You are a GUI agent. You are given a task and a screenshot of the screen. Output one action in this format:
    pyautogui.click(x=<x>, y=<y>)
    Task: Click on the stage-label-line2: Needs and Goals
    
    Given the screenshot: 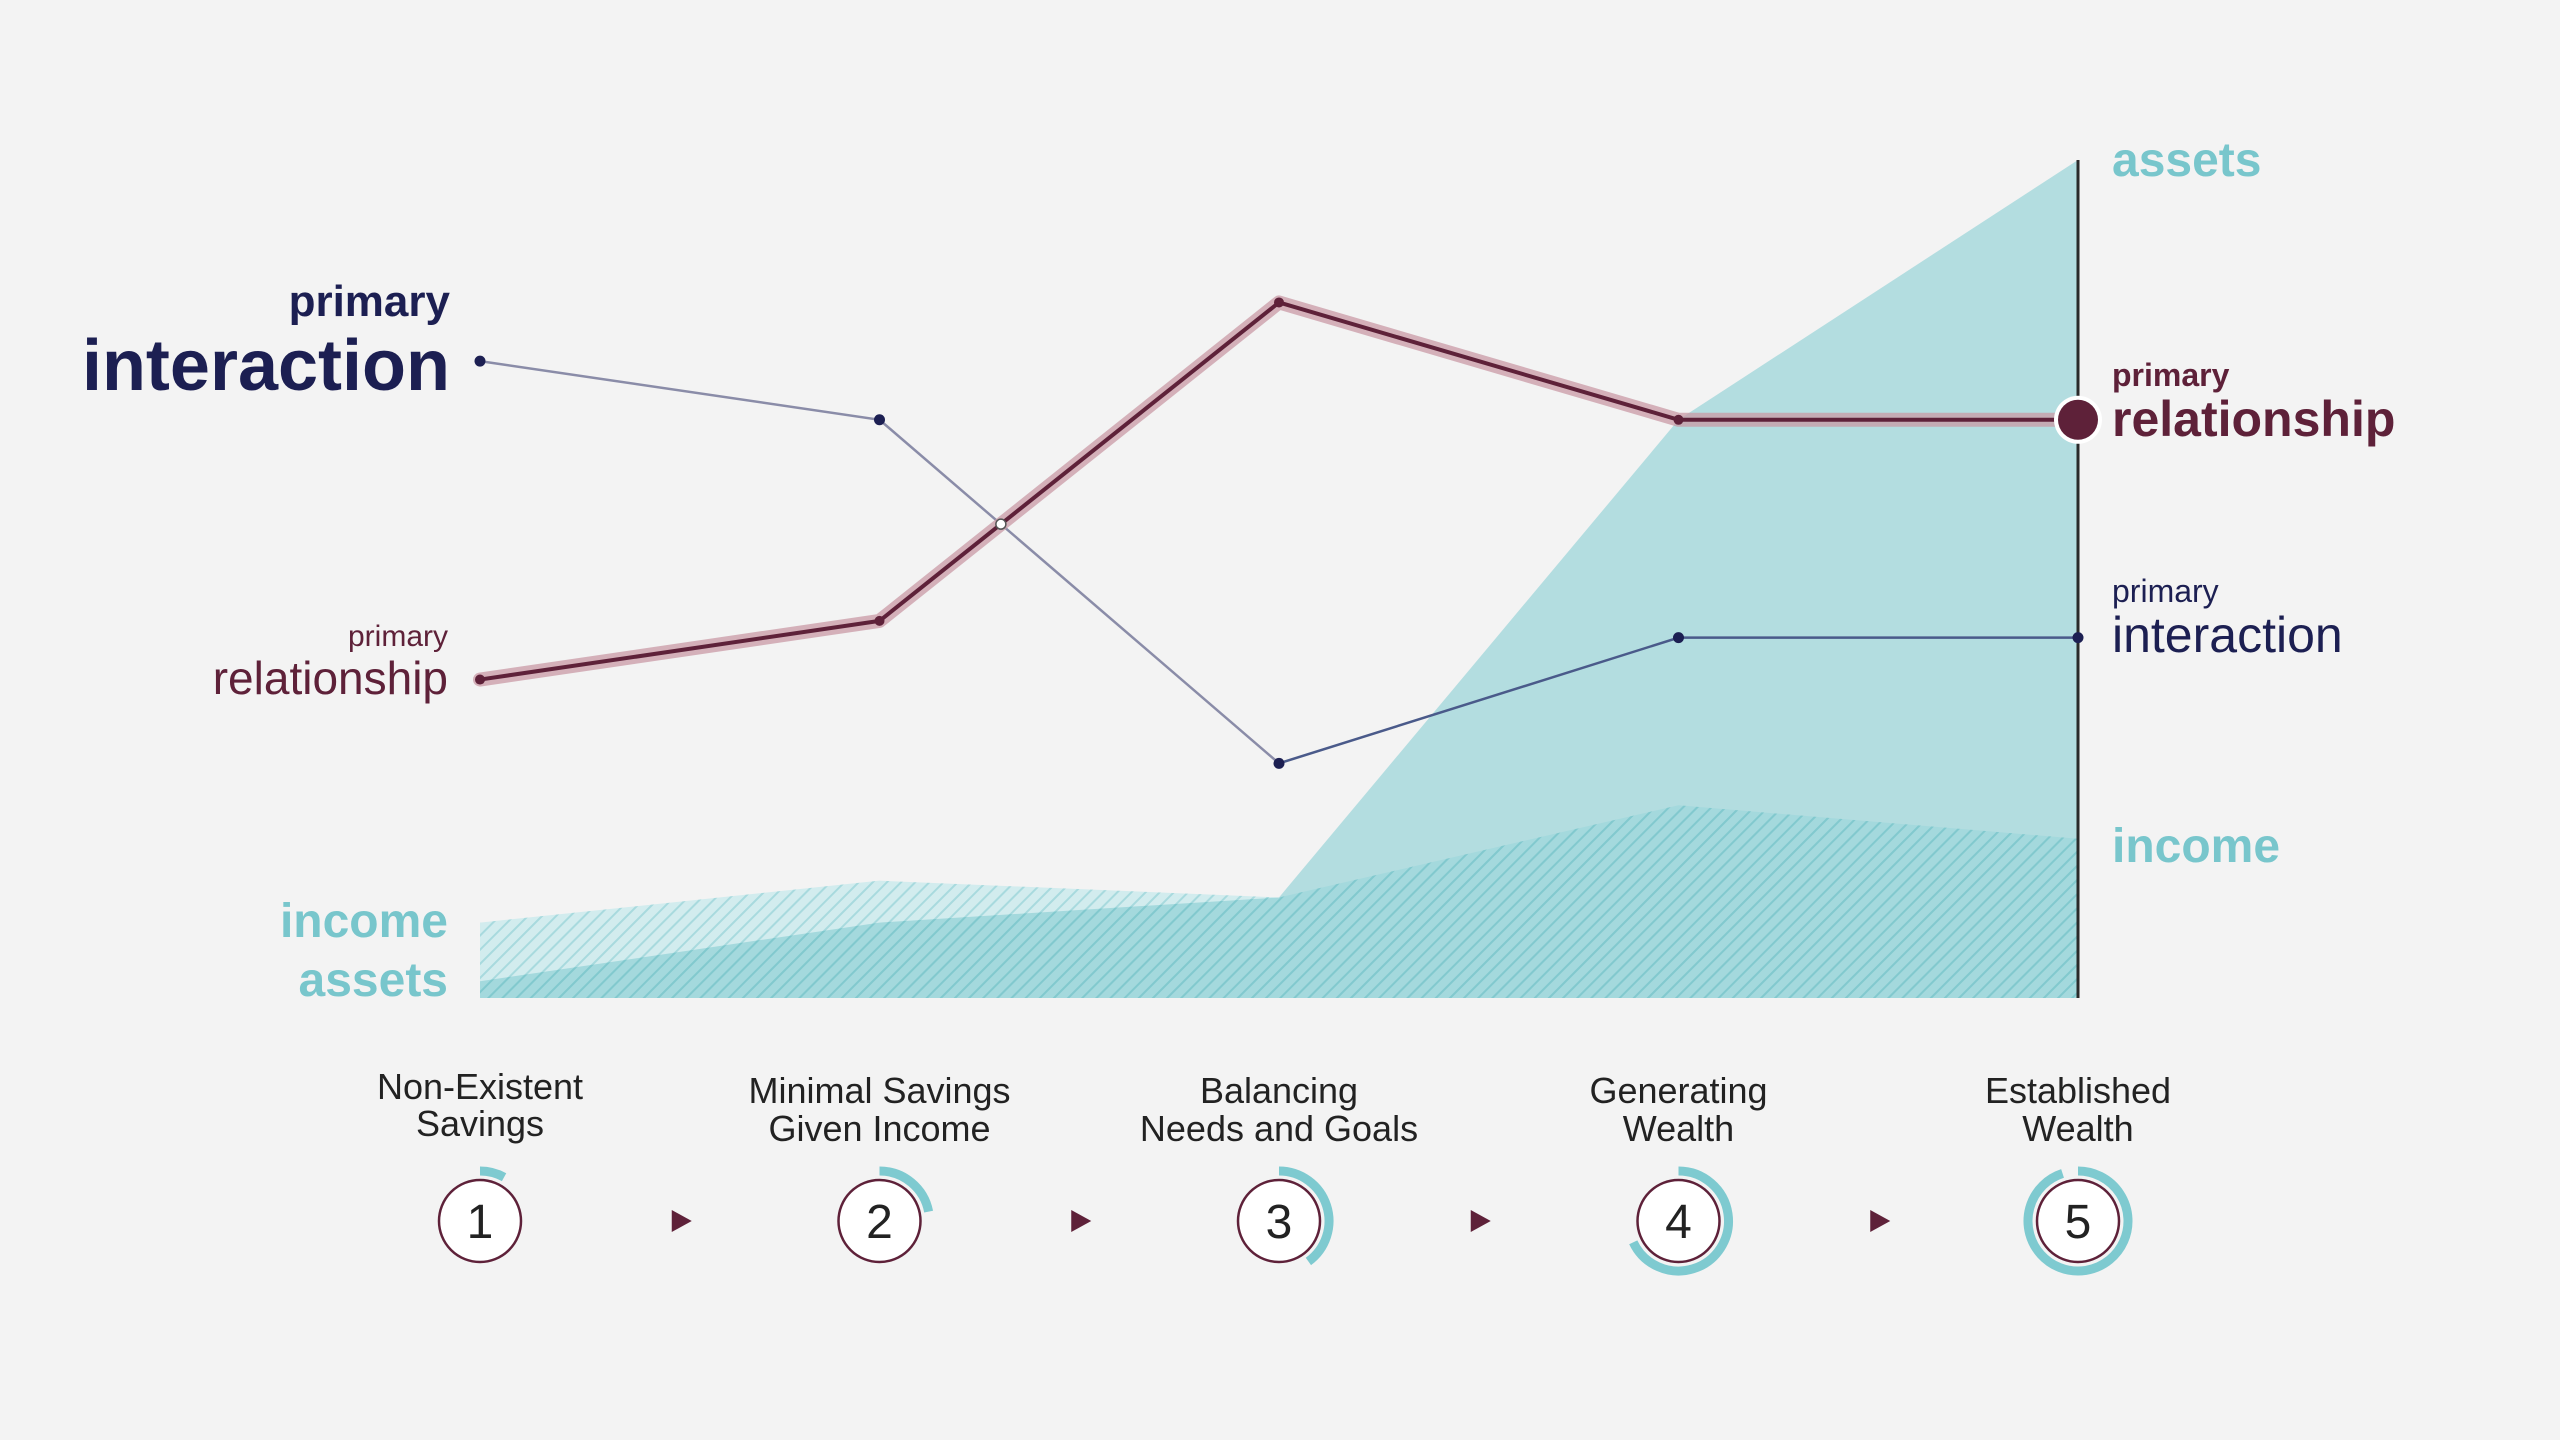 What is the action you would take?
    pyautogui.click(x=1279, y=1128)
    